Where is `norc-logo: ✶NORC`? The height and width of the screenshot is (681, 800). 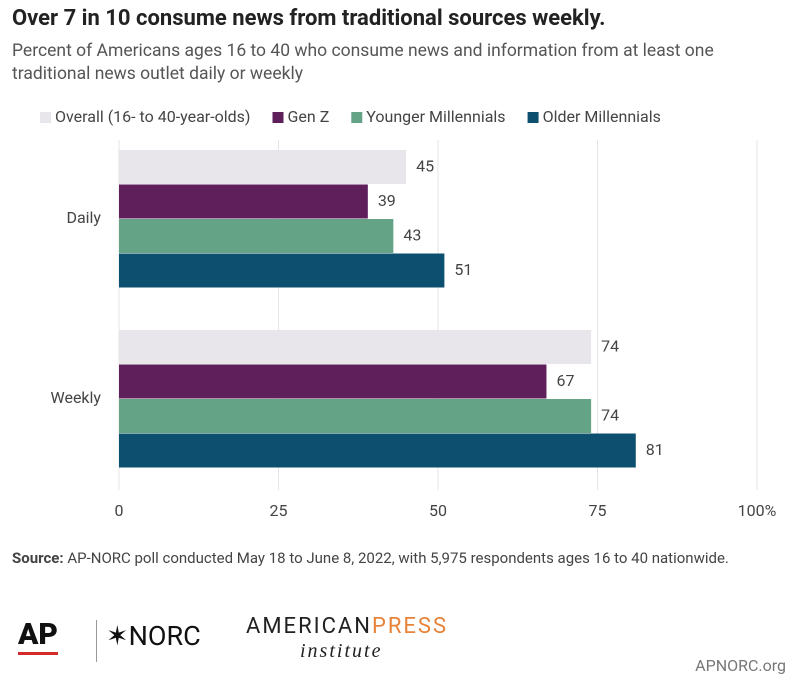
norc-logo: ✶NORC is located at coordinates (153, 636).